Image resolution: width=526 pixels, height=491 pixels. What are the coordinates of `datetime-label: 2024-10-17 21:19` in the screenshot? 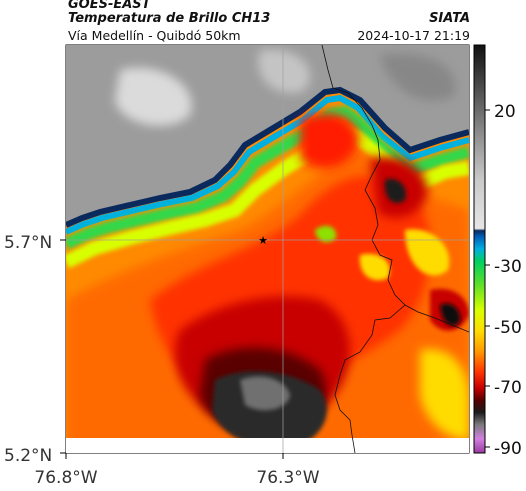 It's located at (413, 35).